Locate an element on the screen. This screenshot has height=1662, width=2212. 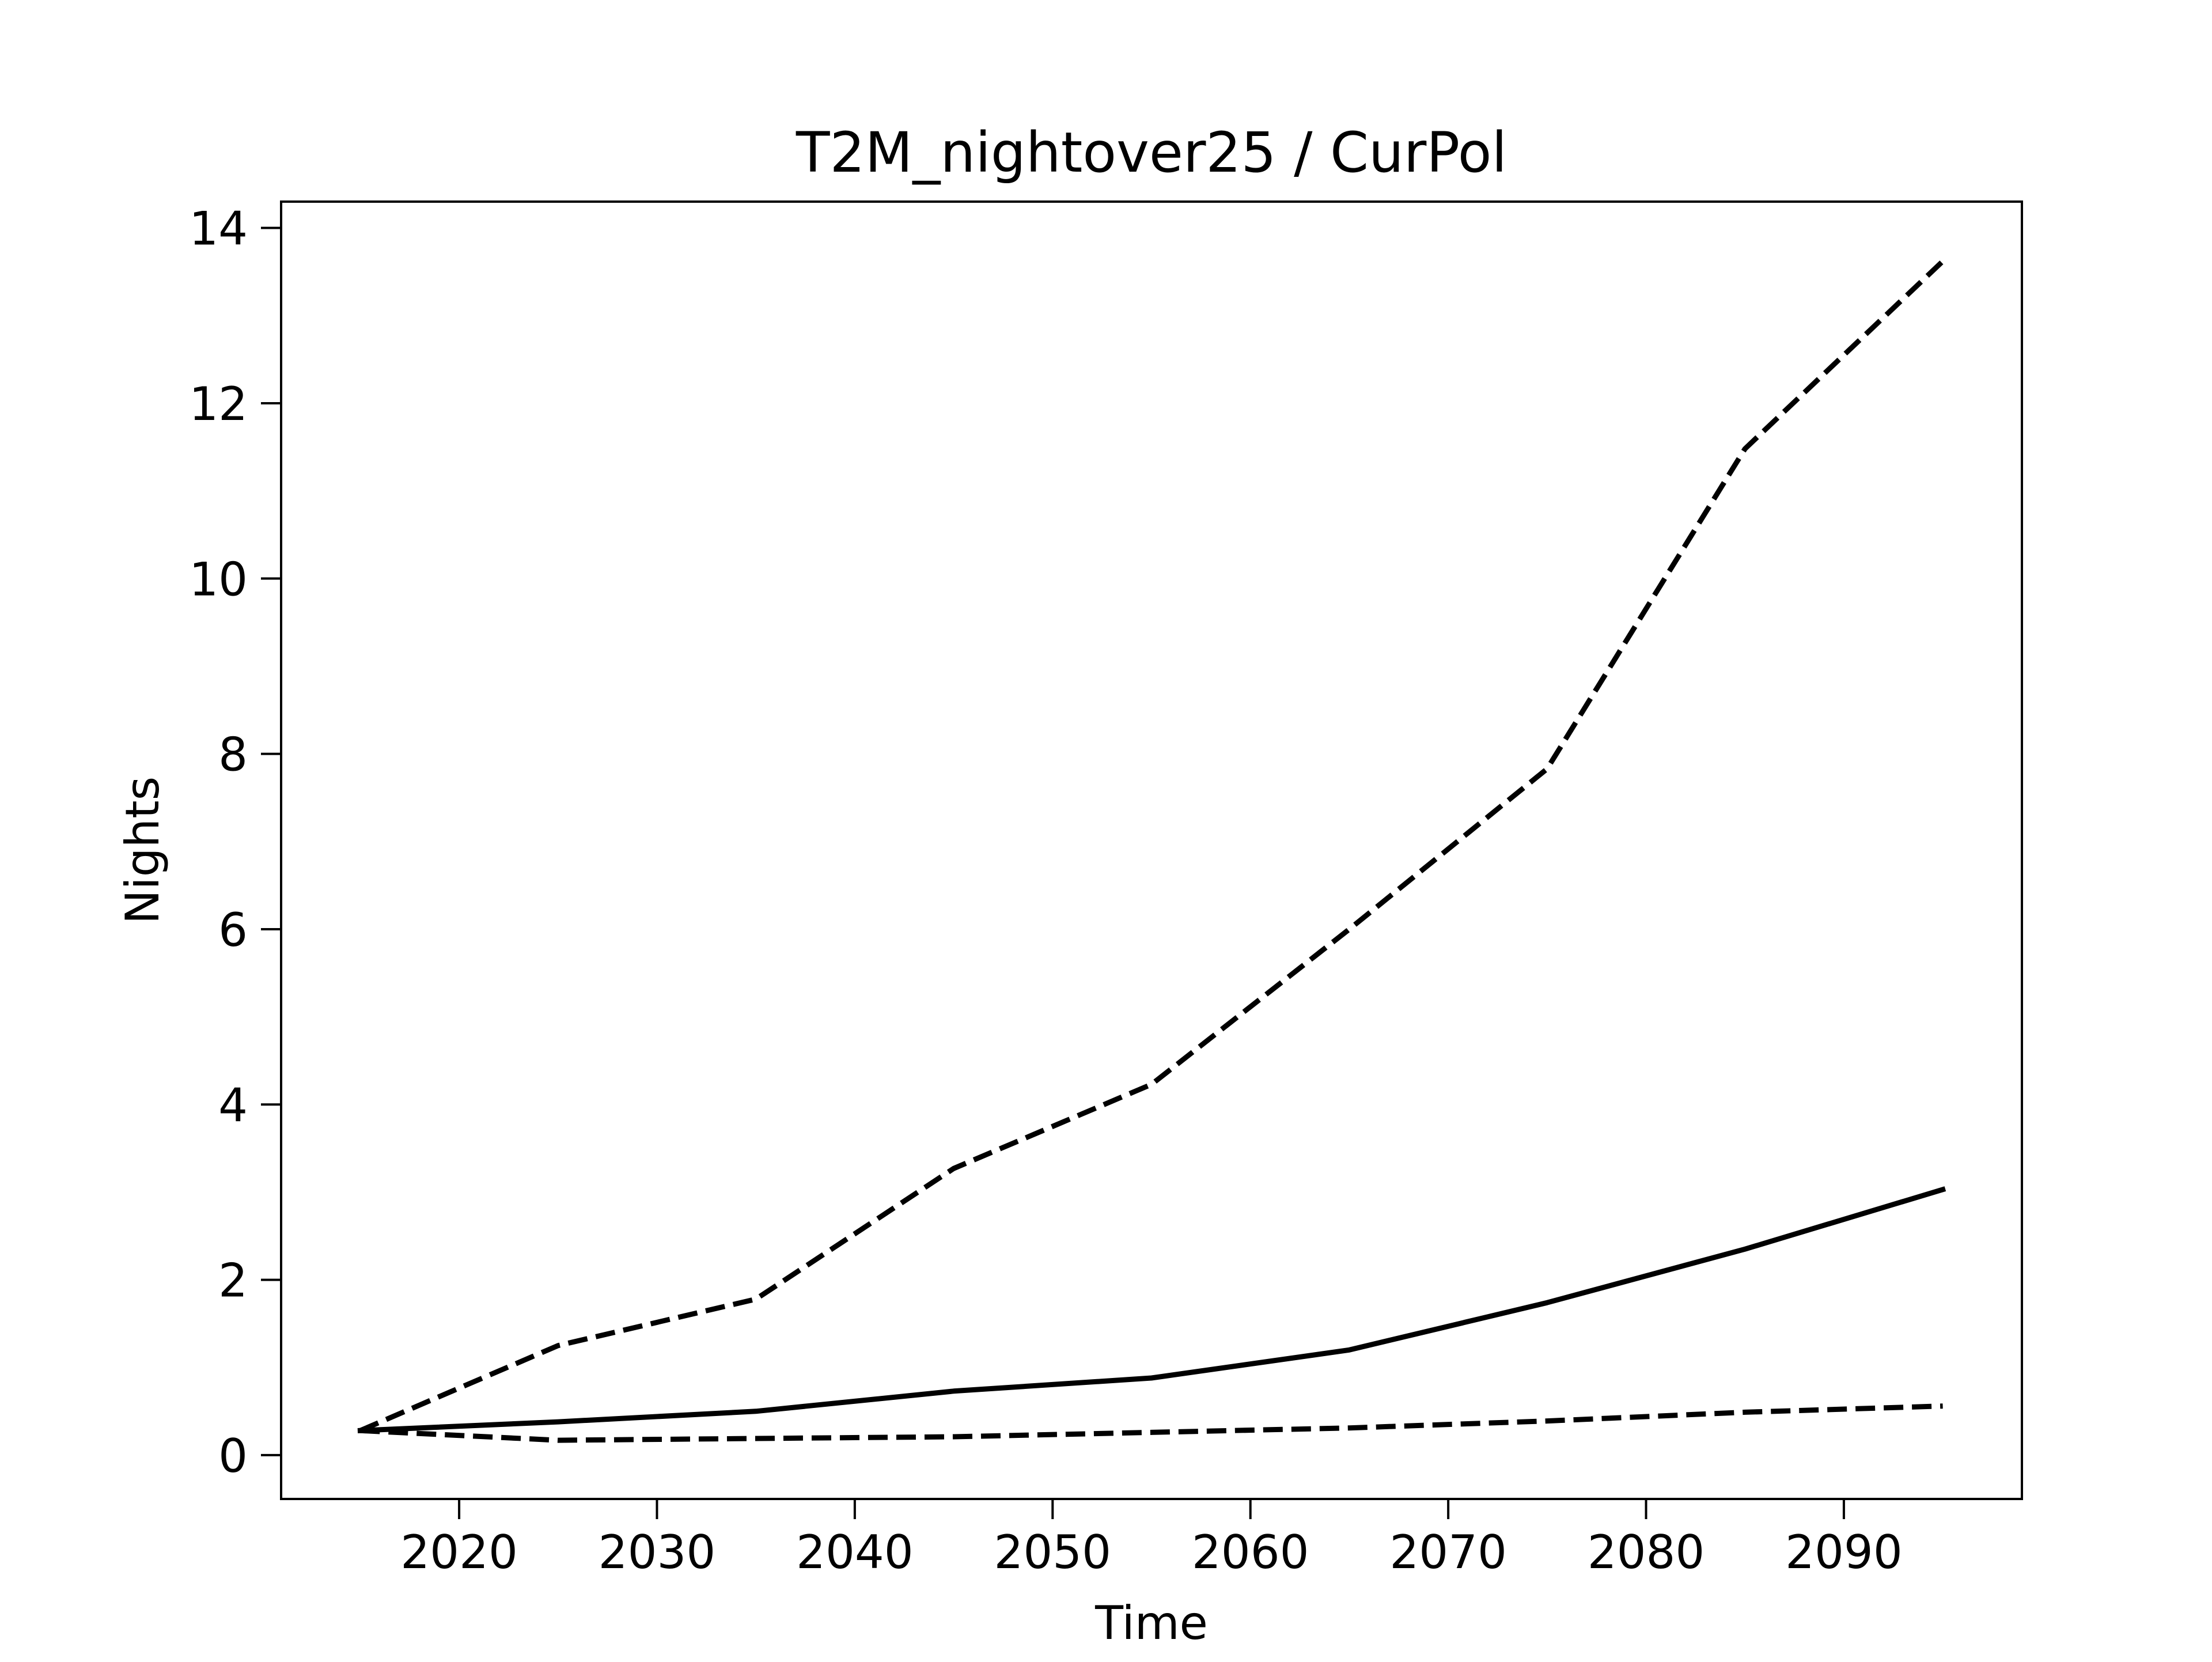
y-axis: 0 2 4 6 8 10 12 14 is located at coordinates (235, 842).